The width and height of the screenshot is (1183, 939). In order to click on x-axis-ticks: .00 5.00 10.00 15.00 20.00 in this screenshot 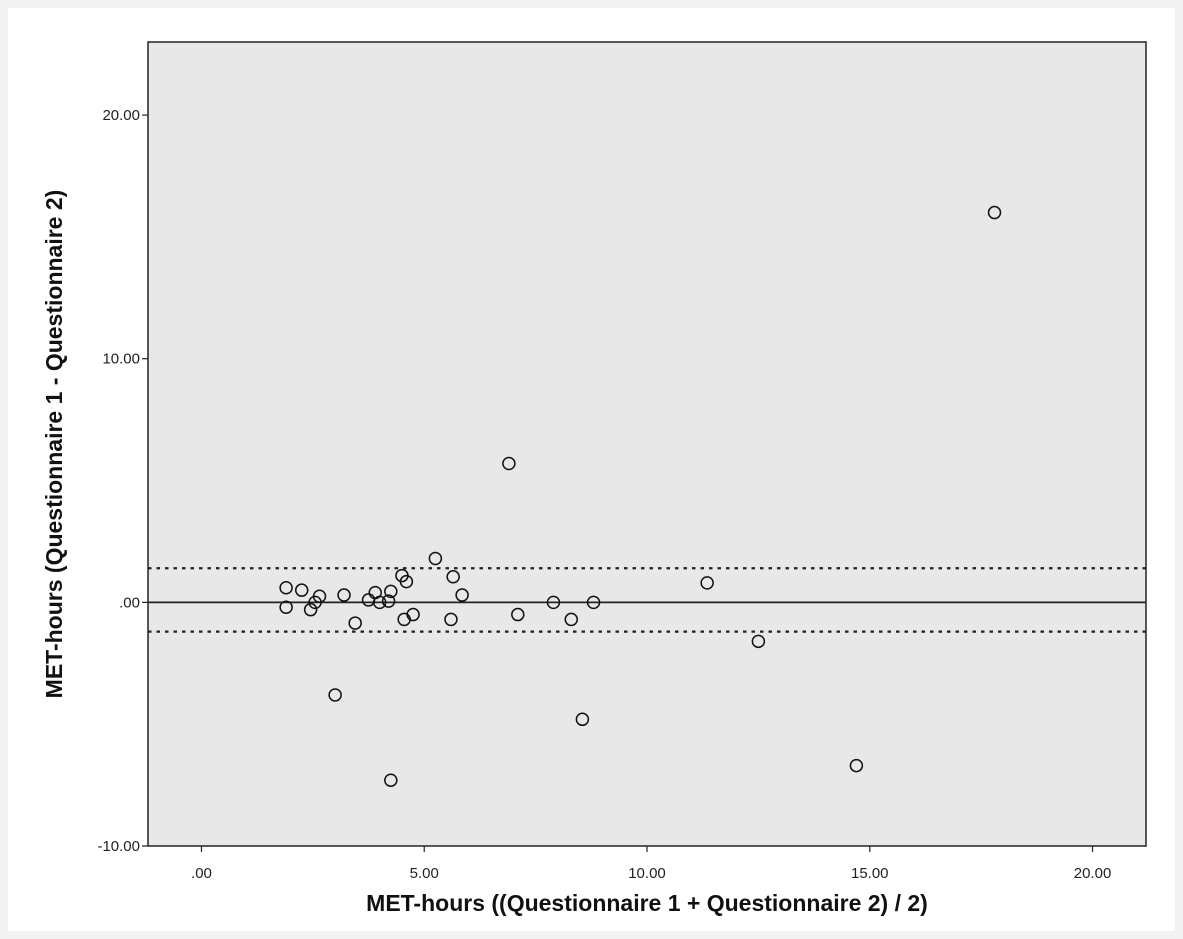, I will do `click(651, 864)`.